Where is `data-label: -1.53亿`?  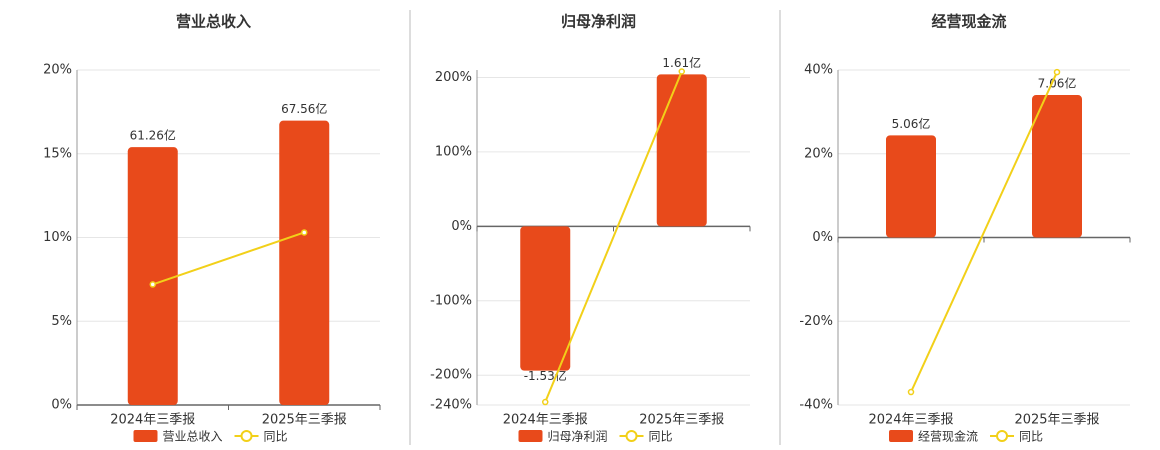 data-label: -1.53亿 is located at coordinates (545, 375).